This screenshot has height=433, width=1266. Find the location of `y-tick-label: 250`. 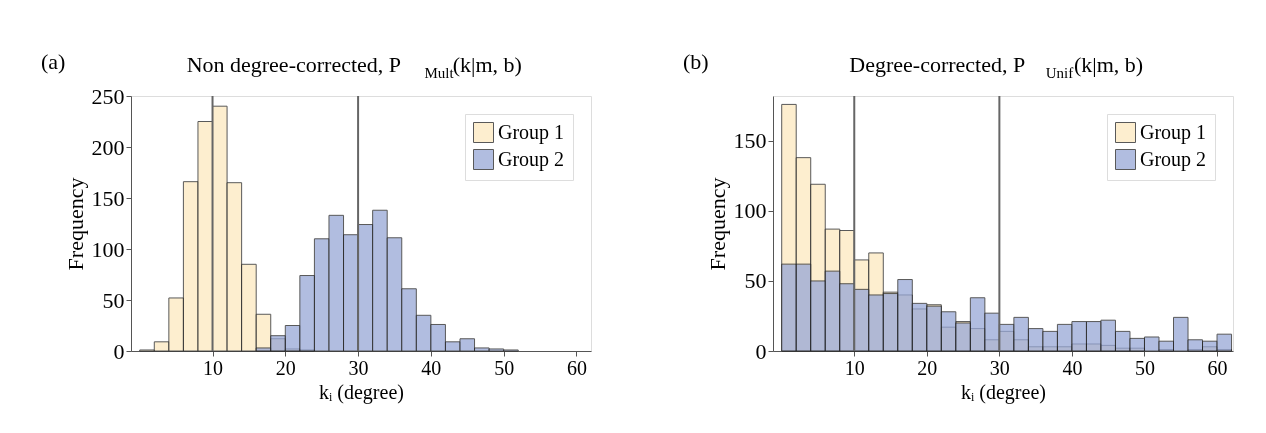

y-tick-label: 250 is located at coordinates (108, 96).